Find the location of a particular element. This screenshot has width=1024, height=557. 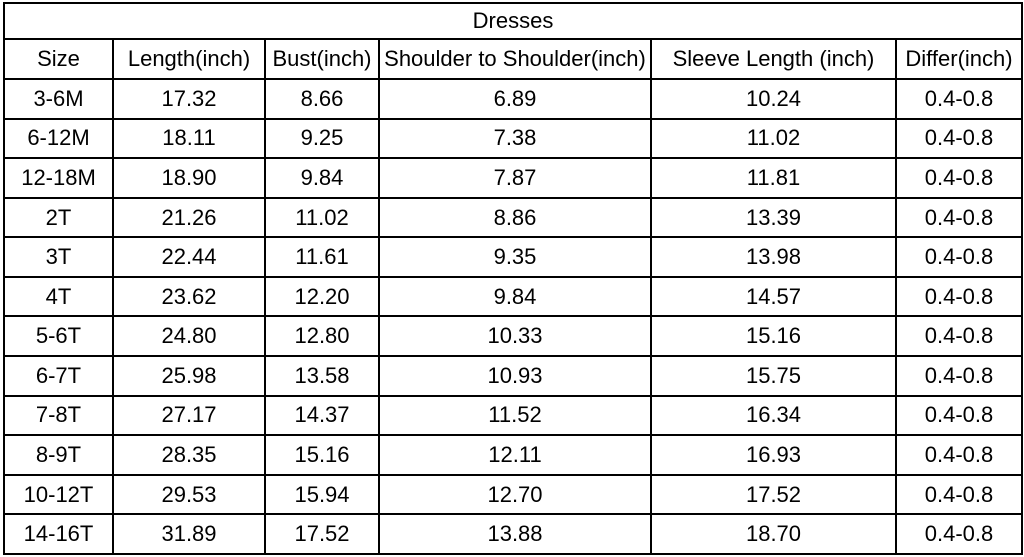

column-header-differ: Differ(inch) is located at coordinates (959, 59).